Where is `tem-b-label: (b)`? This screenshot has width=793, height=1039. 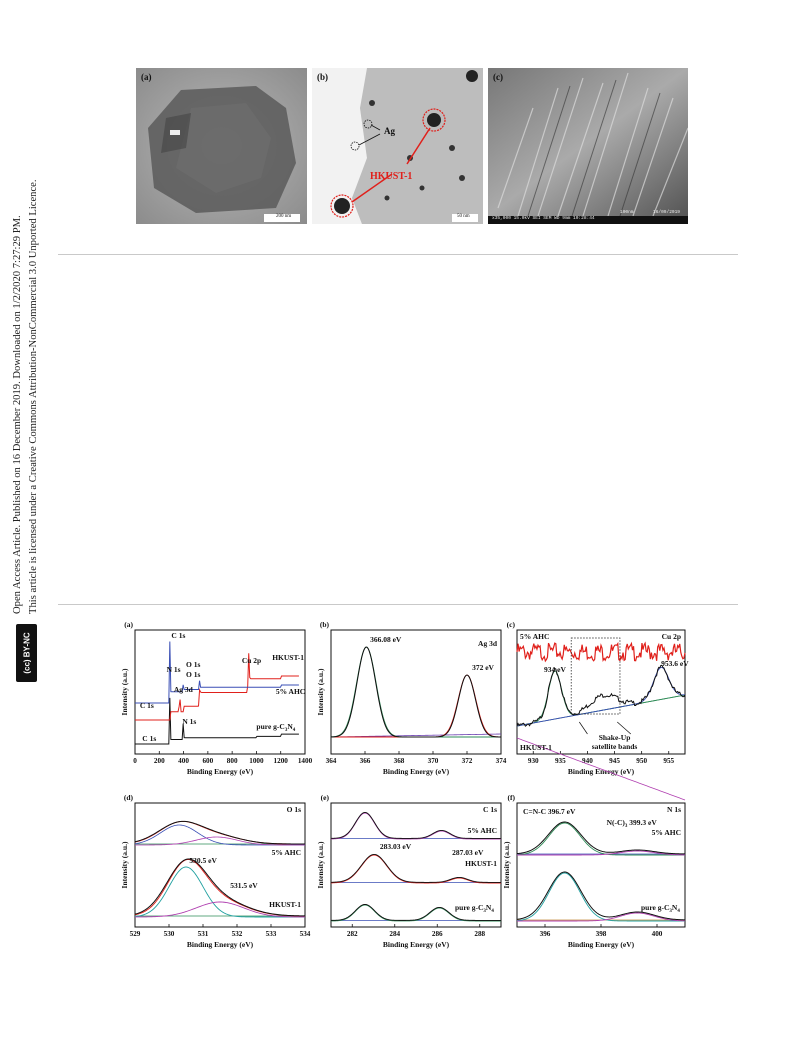 tem-b-label: (b) is located at coordinates (322, 77).